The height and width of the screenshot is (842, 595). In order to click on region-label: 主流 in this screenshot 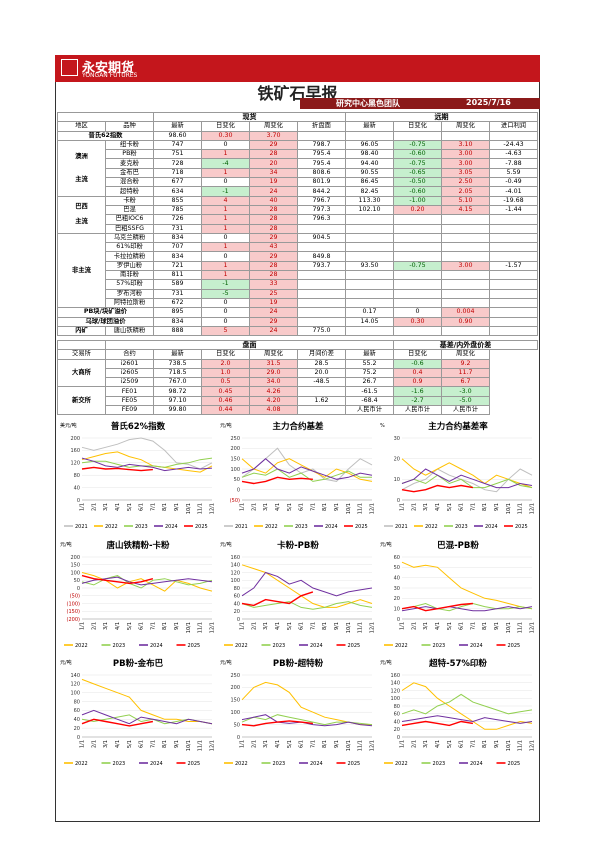, I will do `click(81, 179)`.